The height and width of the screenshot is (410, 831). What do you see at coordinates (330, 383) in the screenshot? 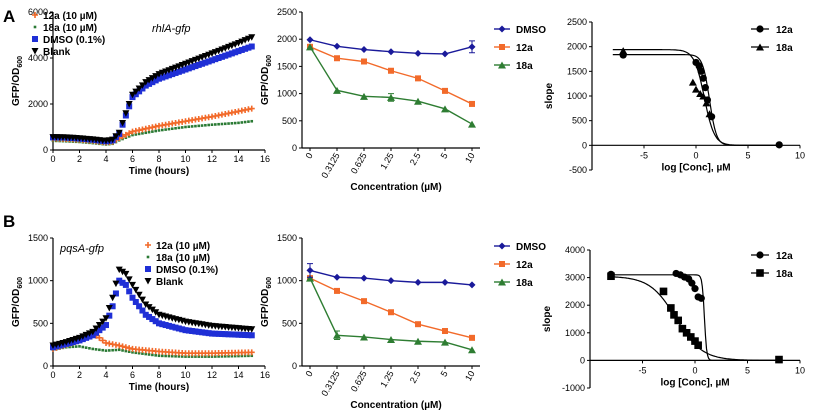
I see `x-tick-label: 0.3125` at bounding box center [330, 383].